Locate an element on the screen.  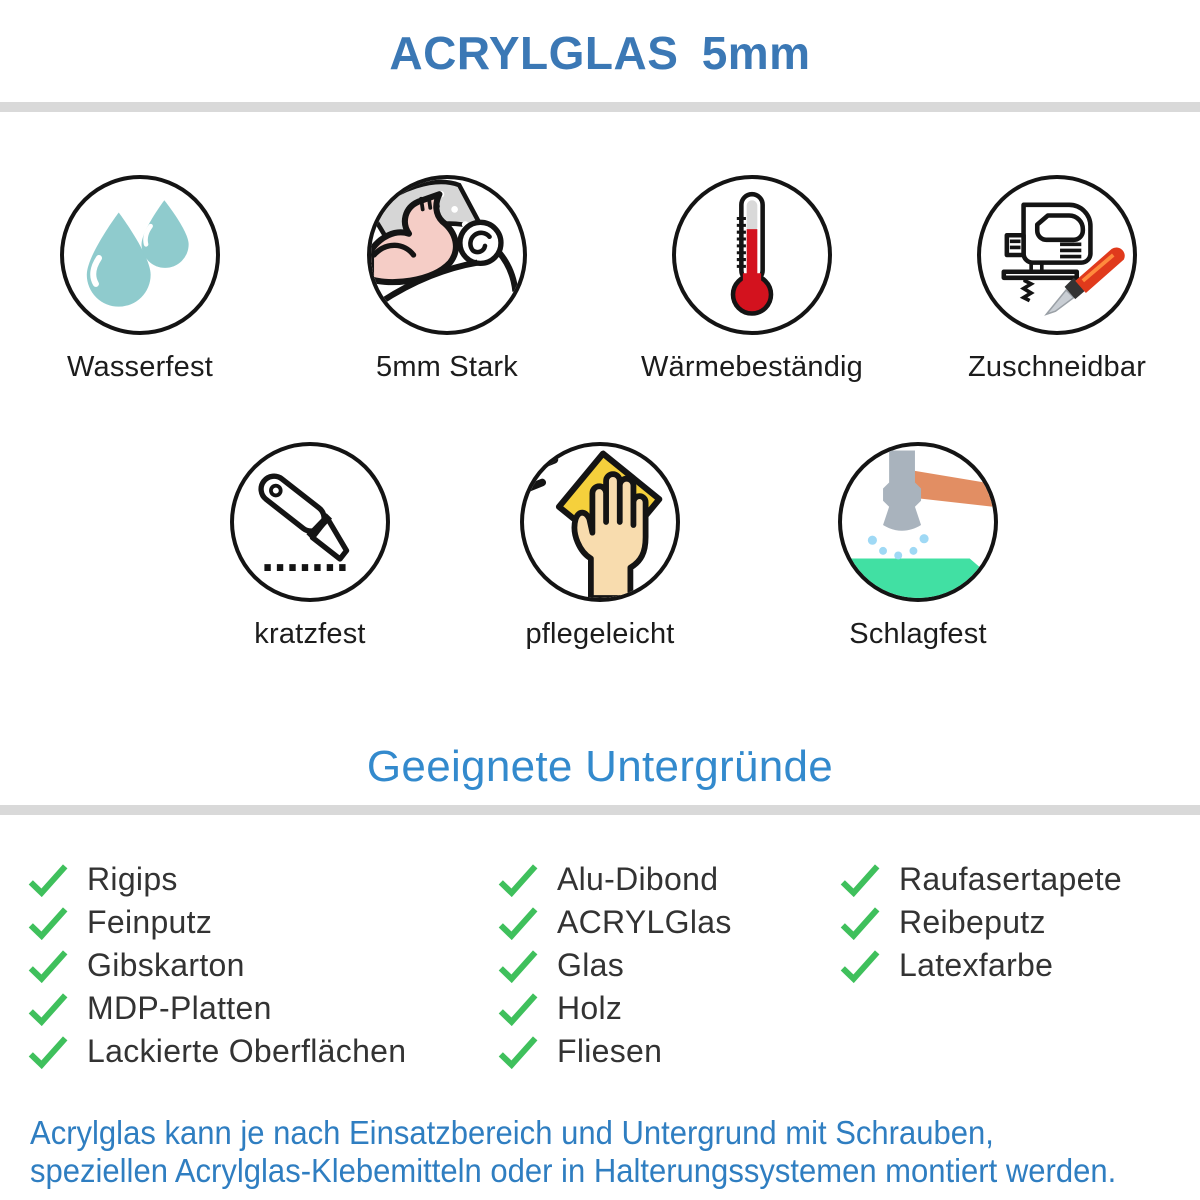
feature-schlagfest: Schlagfest is located at coordinates (918, 546).